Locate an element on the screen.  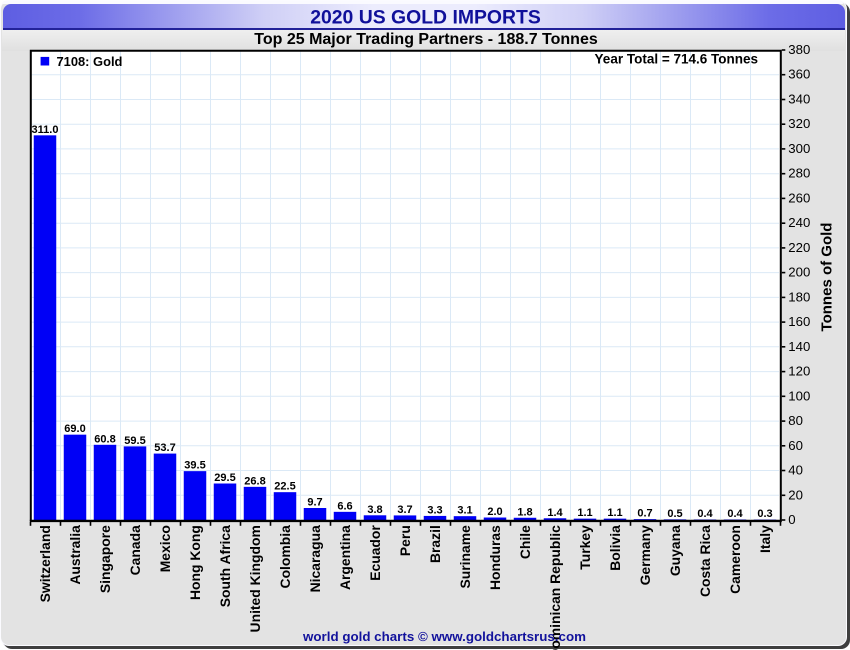
svg-text: 2.0 is located at coordinates (494, 512).